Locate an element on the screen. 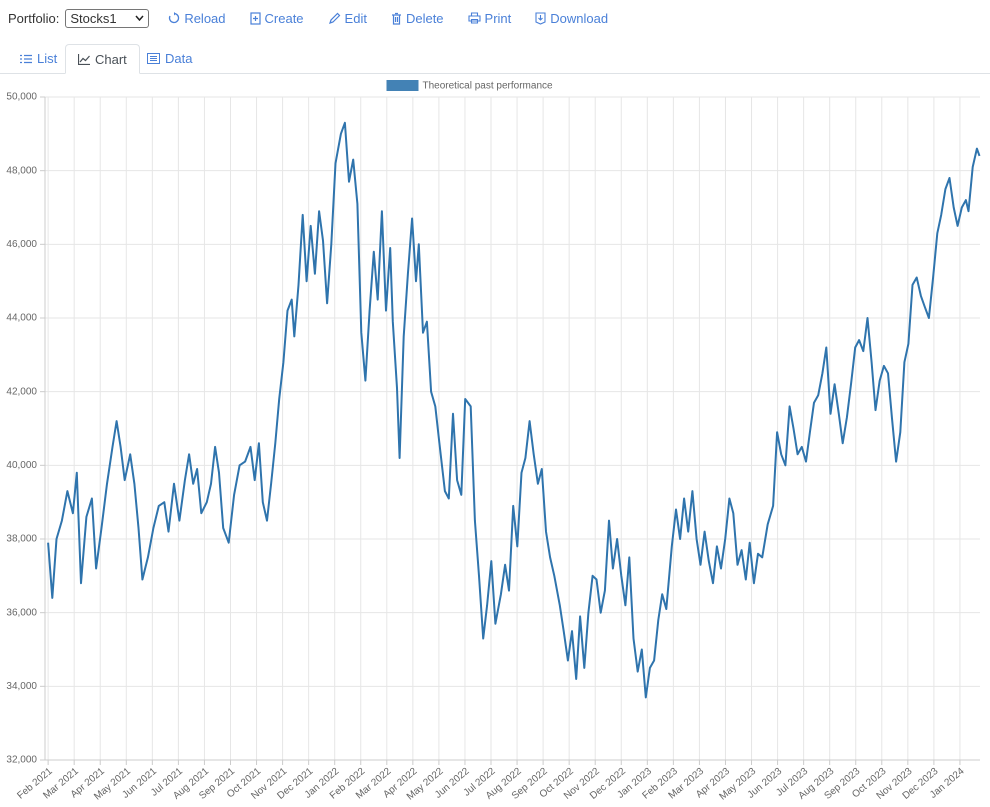 The image size is (990, 807). print-button: Print is located at coordinates (489, 18).